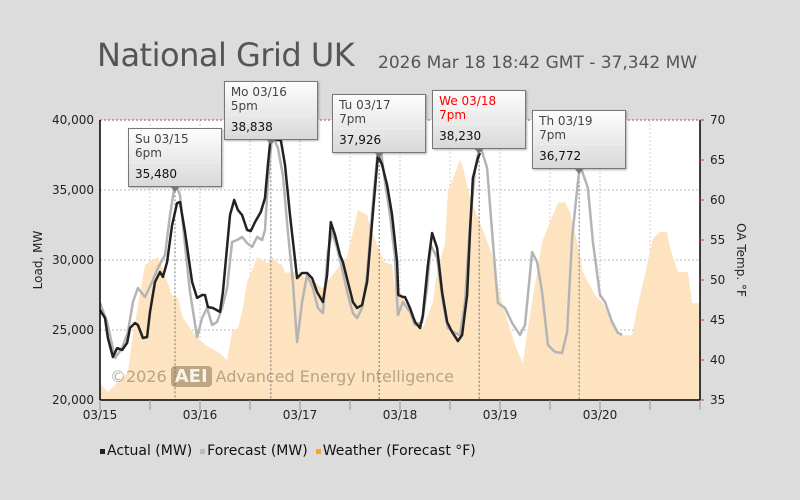  Describe the element at coordinates (717, 280) in the screenshot. I see `y2-tick-label: 50` at that location.